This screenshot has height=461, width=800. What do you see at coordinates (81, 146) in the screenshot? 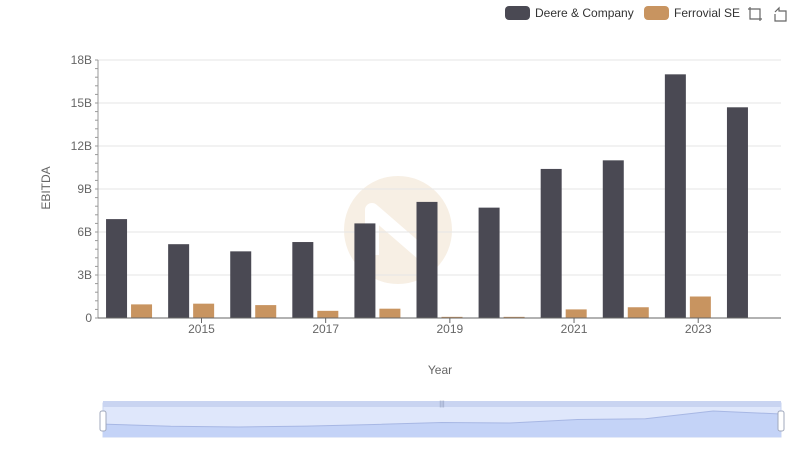
I see `y-tick-label: 12B` at bounding box center [81, 146].